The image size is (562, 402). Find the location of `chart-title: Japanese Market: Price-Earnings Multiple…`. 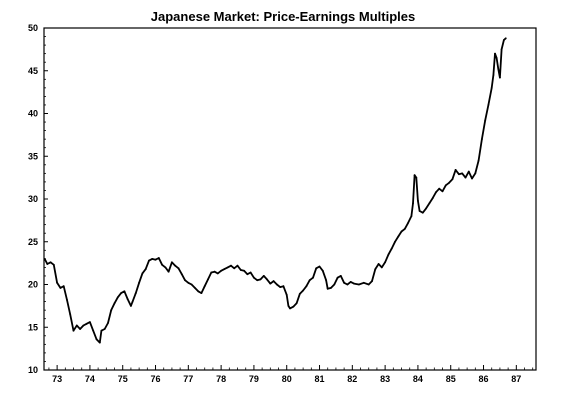

chart-title: Japanese Market: Price-Earnings Multiple… is located at coordinates (283, 16).